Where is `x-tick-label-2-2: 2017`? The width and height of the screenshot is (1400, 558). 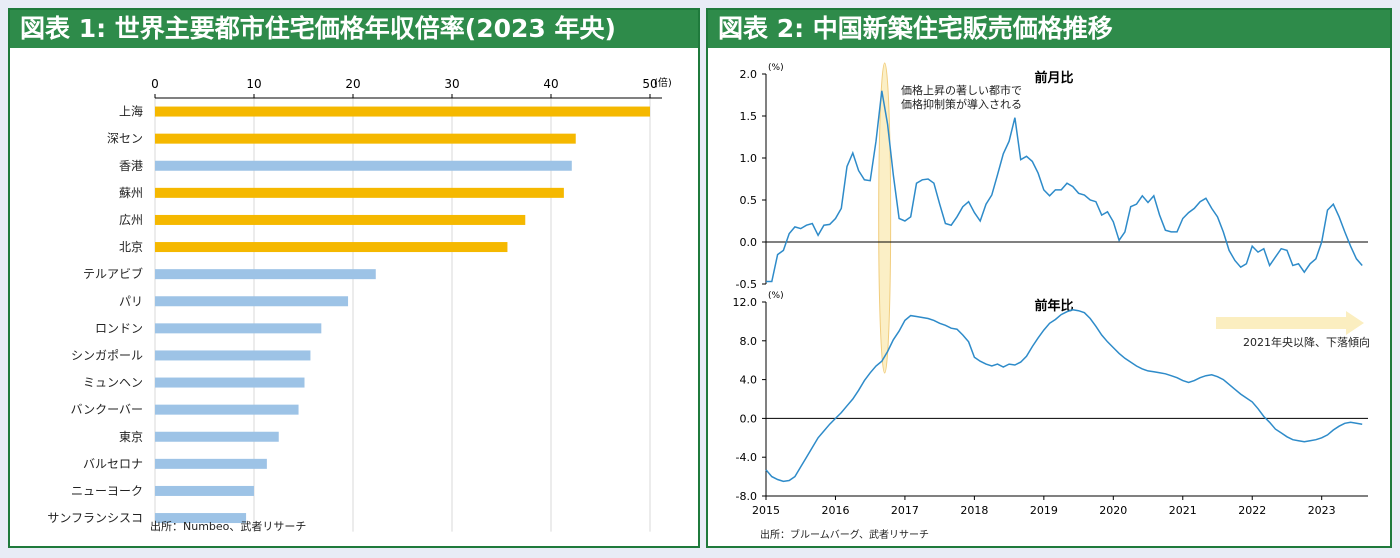
x-tick-label-2-2: 2017 is located at coordinates (905, 510).